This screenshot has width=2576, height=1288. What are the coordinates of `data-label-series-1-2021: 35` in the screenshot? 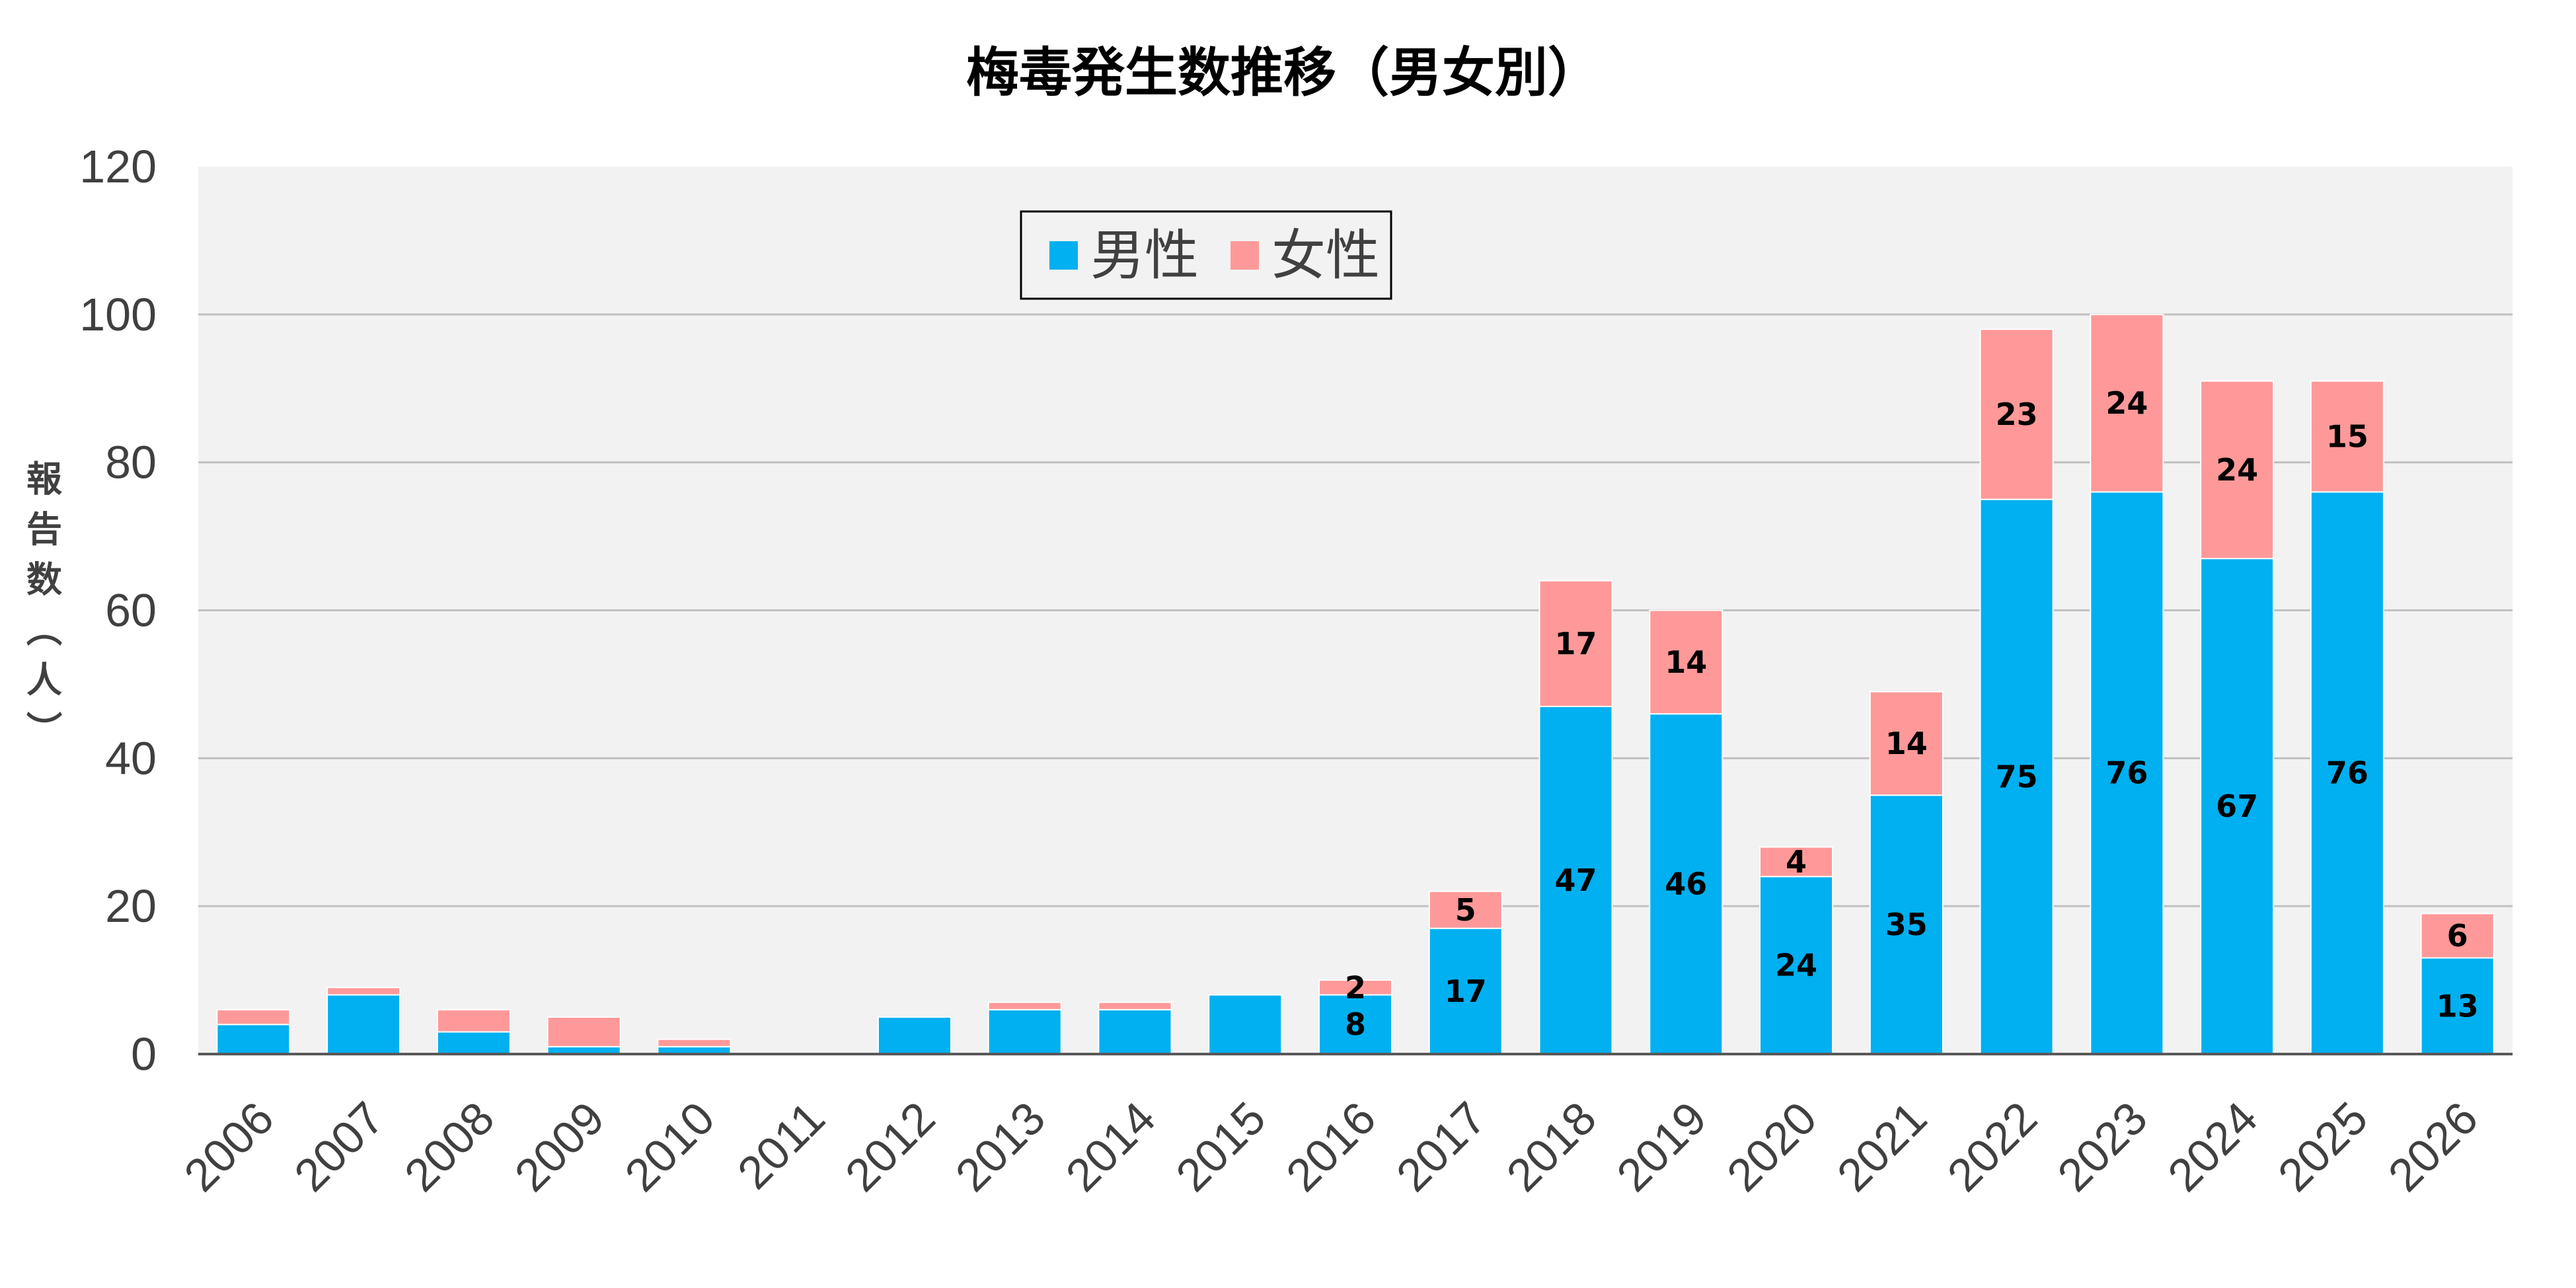 It's located at (1907, 925).